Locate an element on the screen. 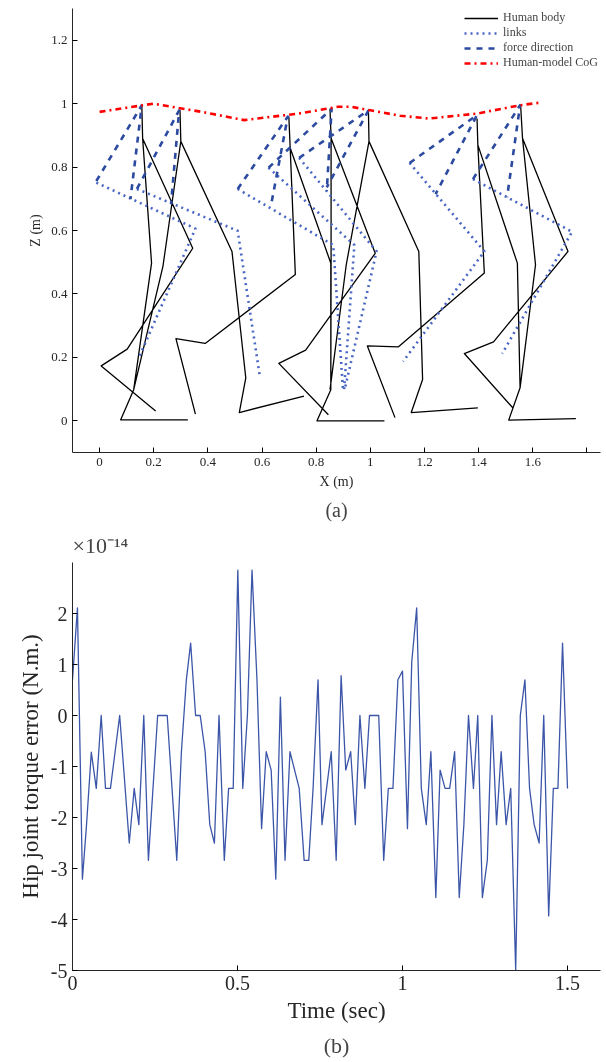  x-tick-label: 0.5 is located at coordinates (237, 982).